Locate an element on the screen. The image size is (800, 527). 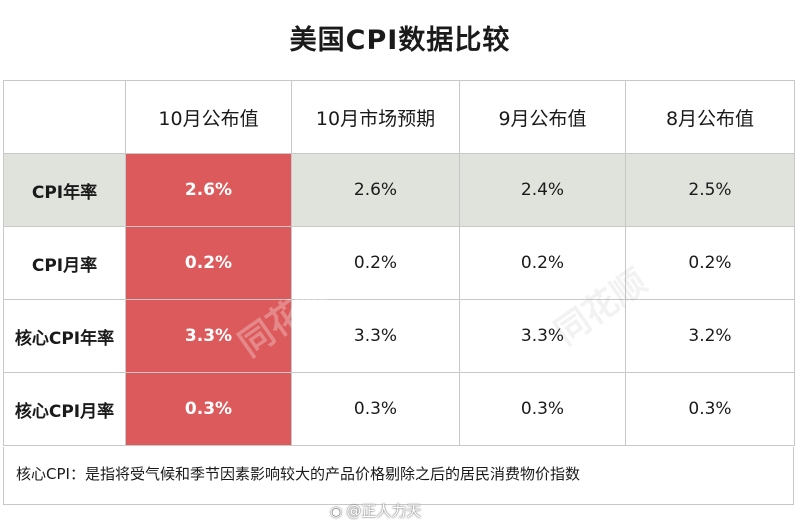
cell-value: 3.2% is located at coordinates (710, 336).